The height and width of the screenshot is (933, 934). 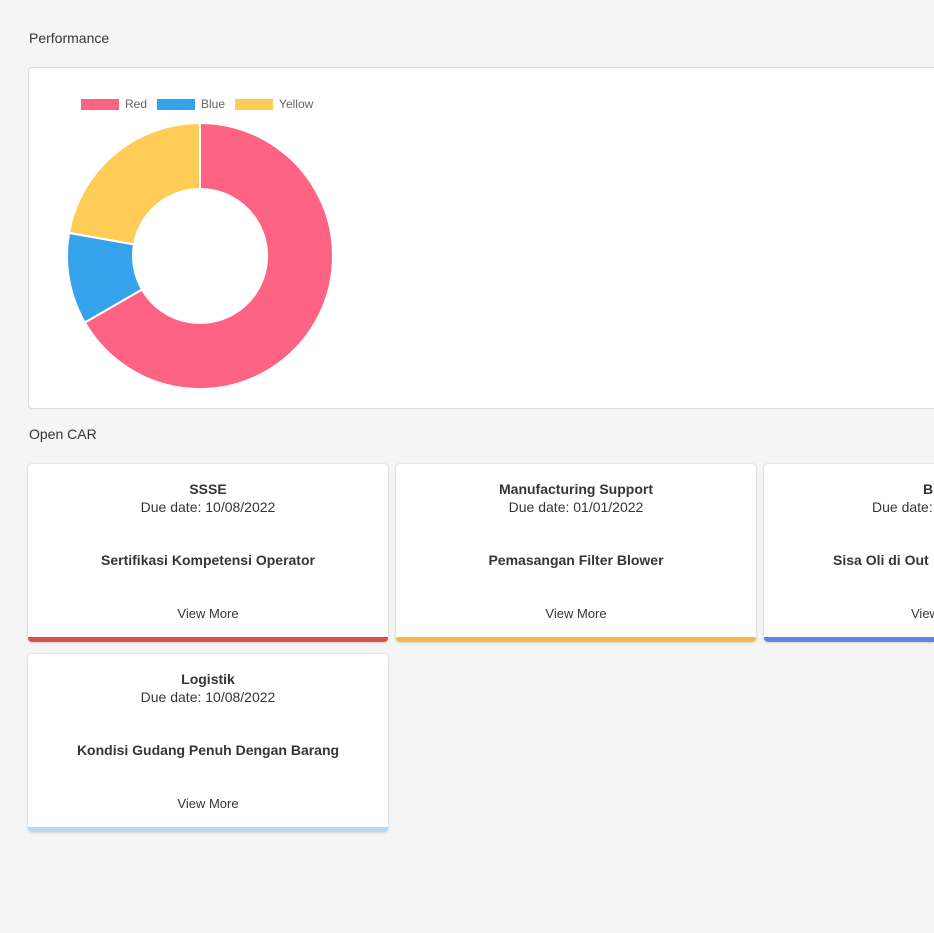 I want to click on legend-item-red: Red, so click(x=114, y=104).